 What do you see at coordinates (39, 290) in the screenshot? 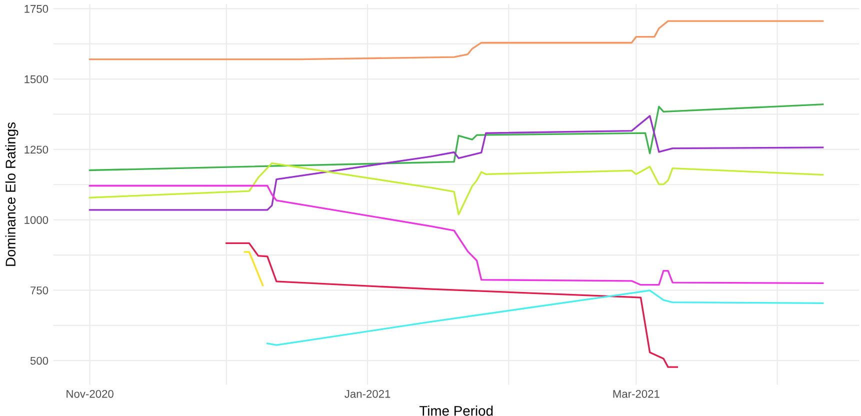
I see `y-tick-label: 750` at bounding box center [39, 290].